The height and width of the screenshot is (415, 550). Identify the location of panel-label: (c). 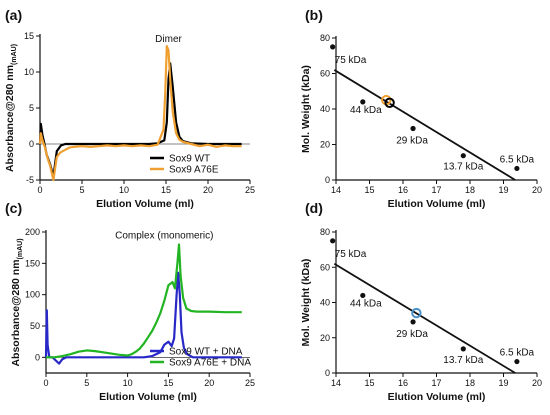
(13, 208).